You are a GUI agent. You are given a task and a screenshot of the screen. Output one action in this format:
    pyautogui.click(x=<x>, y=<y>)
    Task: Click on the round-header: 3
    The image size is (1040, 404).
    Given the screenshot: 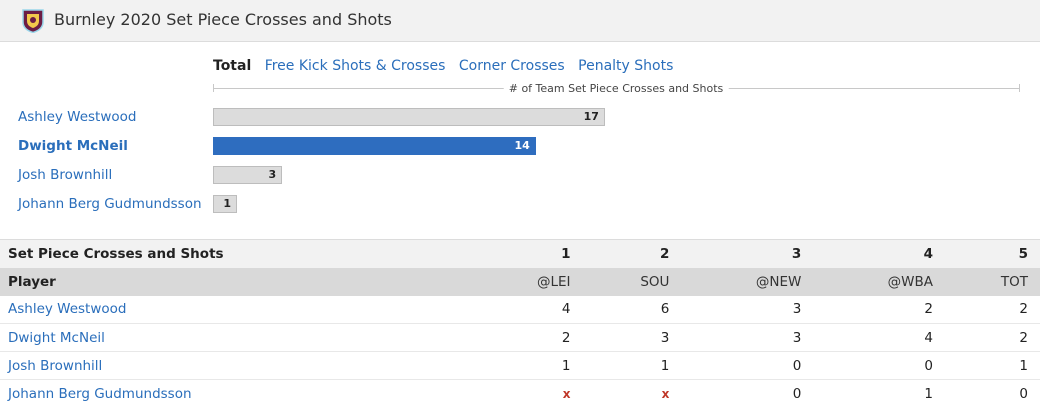 What is the action you would take?
    pyautogui.click(x=747, y=253)
    